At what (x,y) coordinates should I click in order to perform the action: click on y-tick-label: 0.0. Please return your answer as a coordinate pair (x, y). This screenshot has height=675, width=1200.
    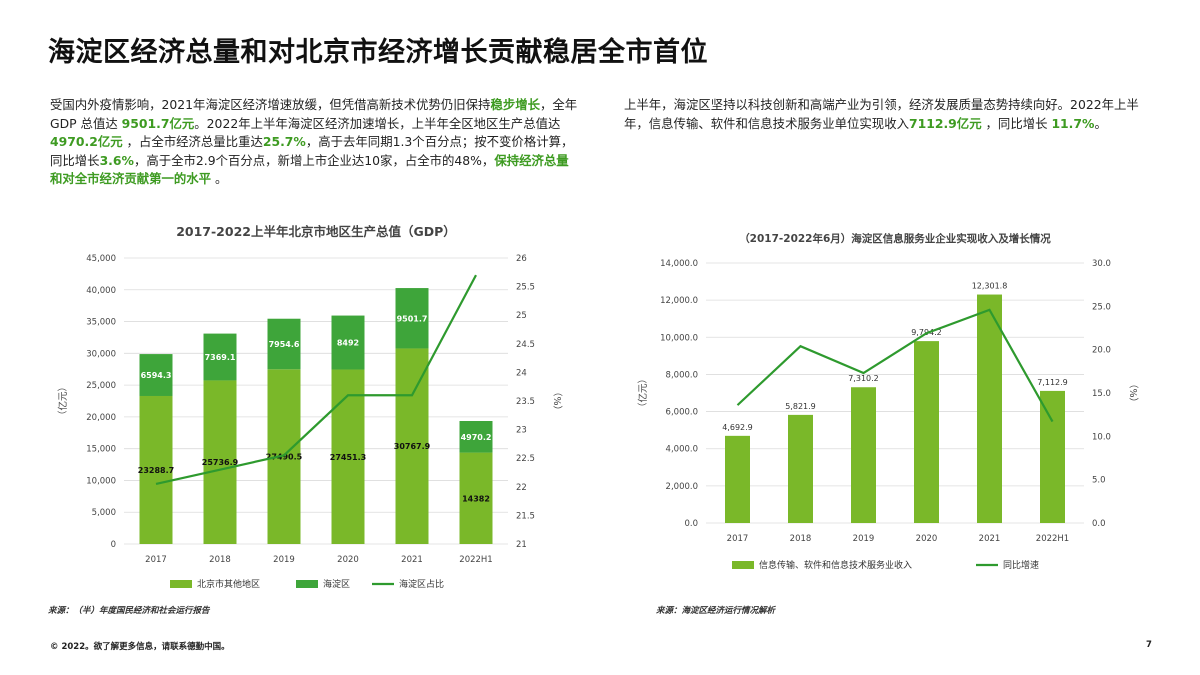
    Looking at the image, I should click on (691, 524).